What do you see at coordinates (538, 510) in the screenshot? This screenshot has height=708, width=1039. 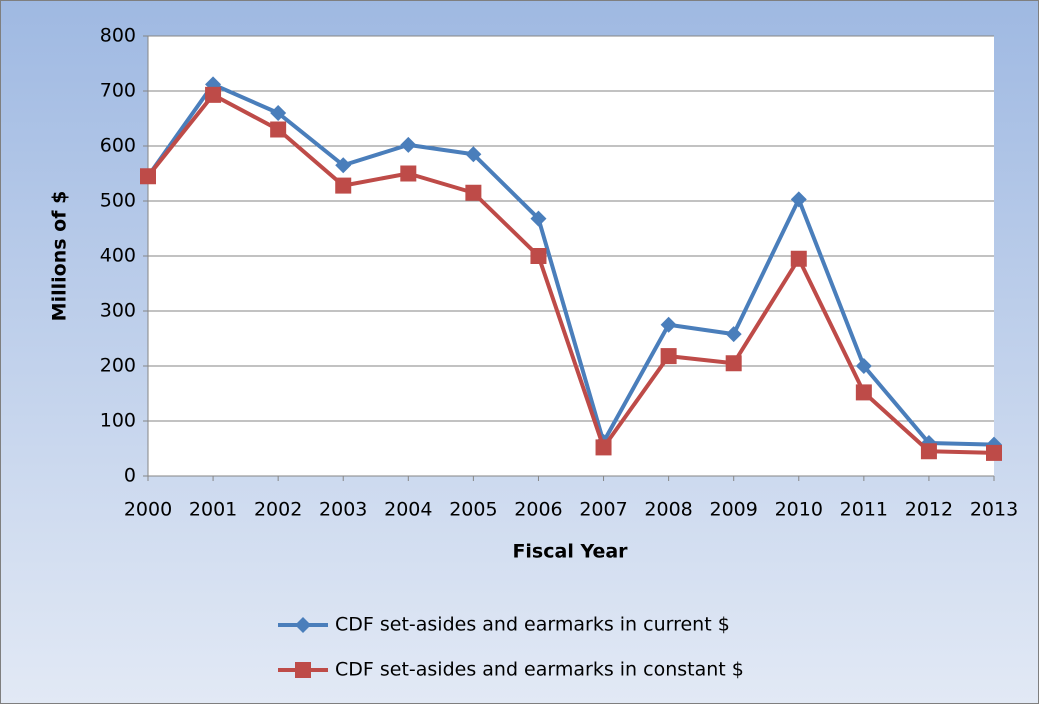 I see `x-tick-label: 2006` at bounding box center [538, 510].